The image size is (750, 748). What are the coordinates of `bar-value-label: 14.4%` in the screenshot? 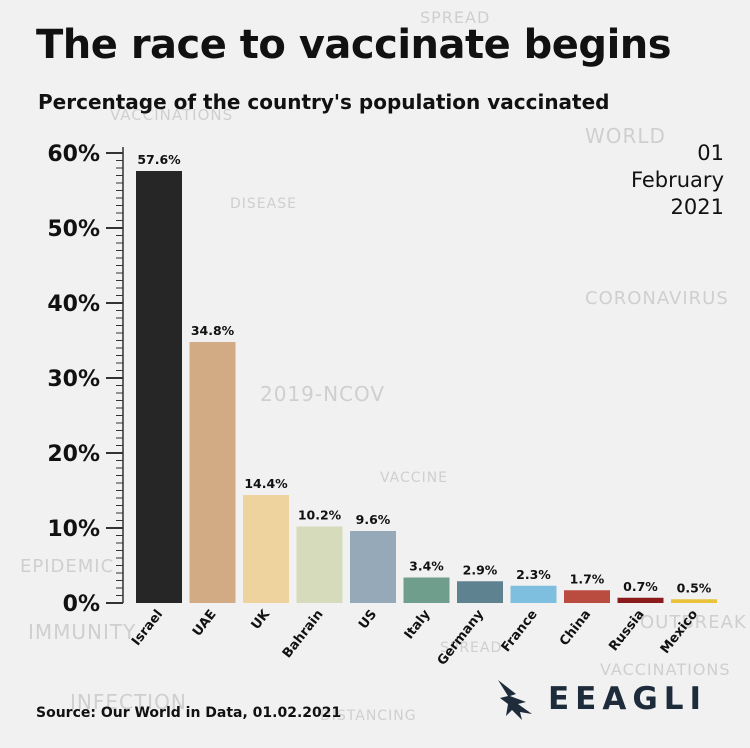 It's located at (266, 483).